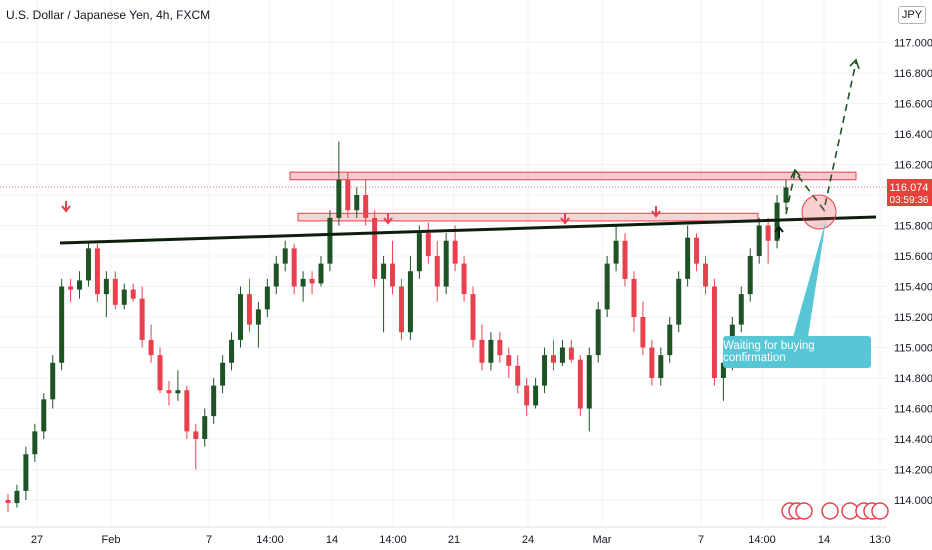  Describe the element at coordinates (602, 540) in the screenshot. I see `time-tick-label: Mar` at that location.